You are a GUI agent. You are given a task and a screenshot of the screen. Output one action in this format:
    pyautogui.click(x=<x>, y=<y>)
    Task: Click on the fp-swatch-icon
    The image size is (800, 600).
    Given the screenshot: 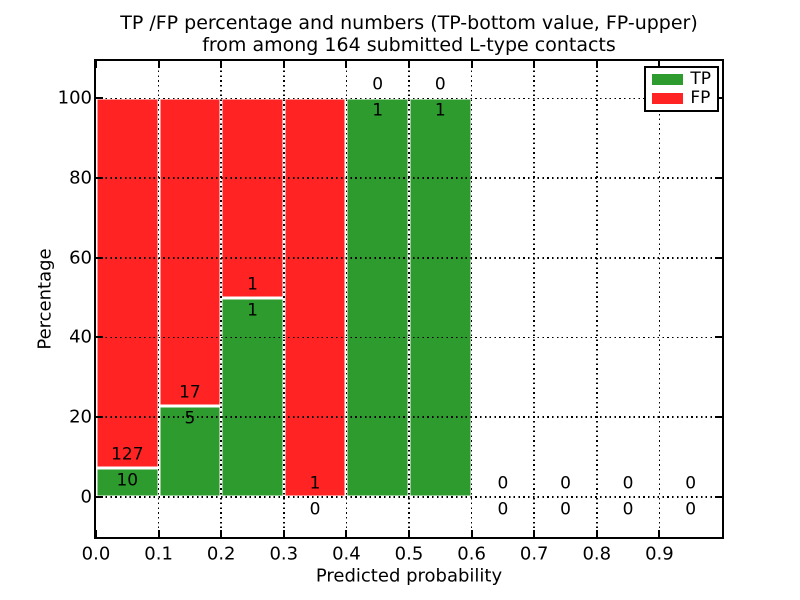 What is the action you would take?
    pyautogui.click(x=668, y=98)
    